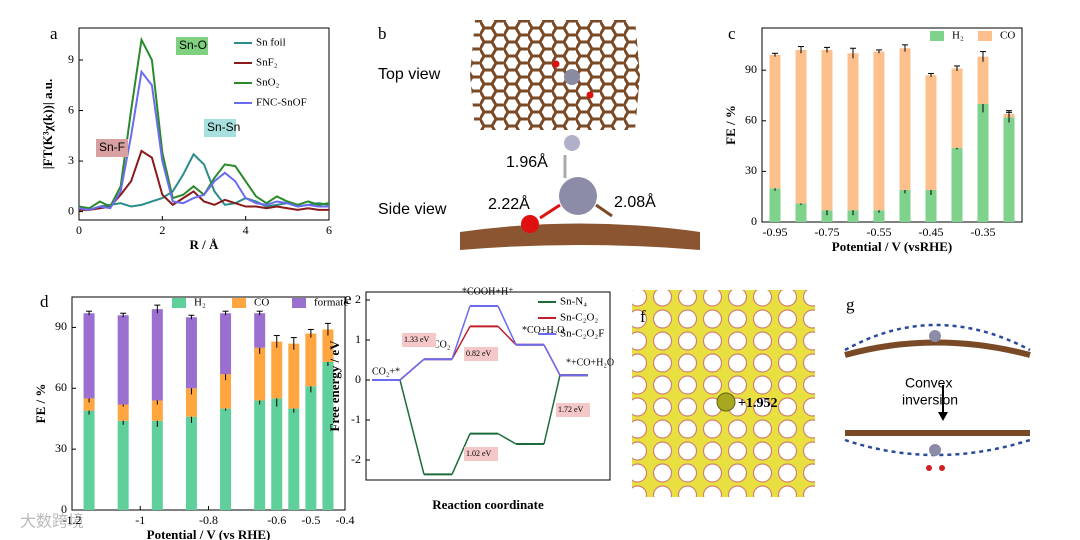 Image resolution: width=1080 pixels, height=540 pixels. Describe the element at coordinates (931, 232) in the screenshot. I see `x-tick-label: -0.45` at that location.